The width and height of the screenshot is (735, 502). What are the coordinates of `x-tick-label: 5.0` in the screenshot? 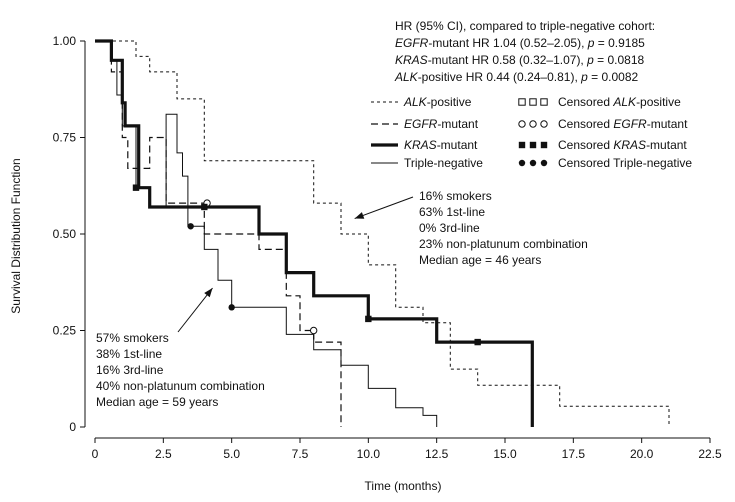 It's located at (231, 454).